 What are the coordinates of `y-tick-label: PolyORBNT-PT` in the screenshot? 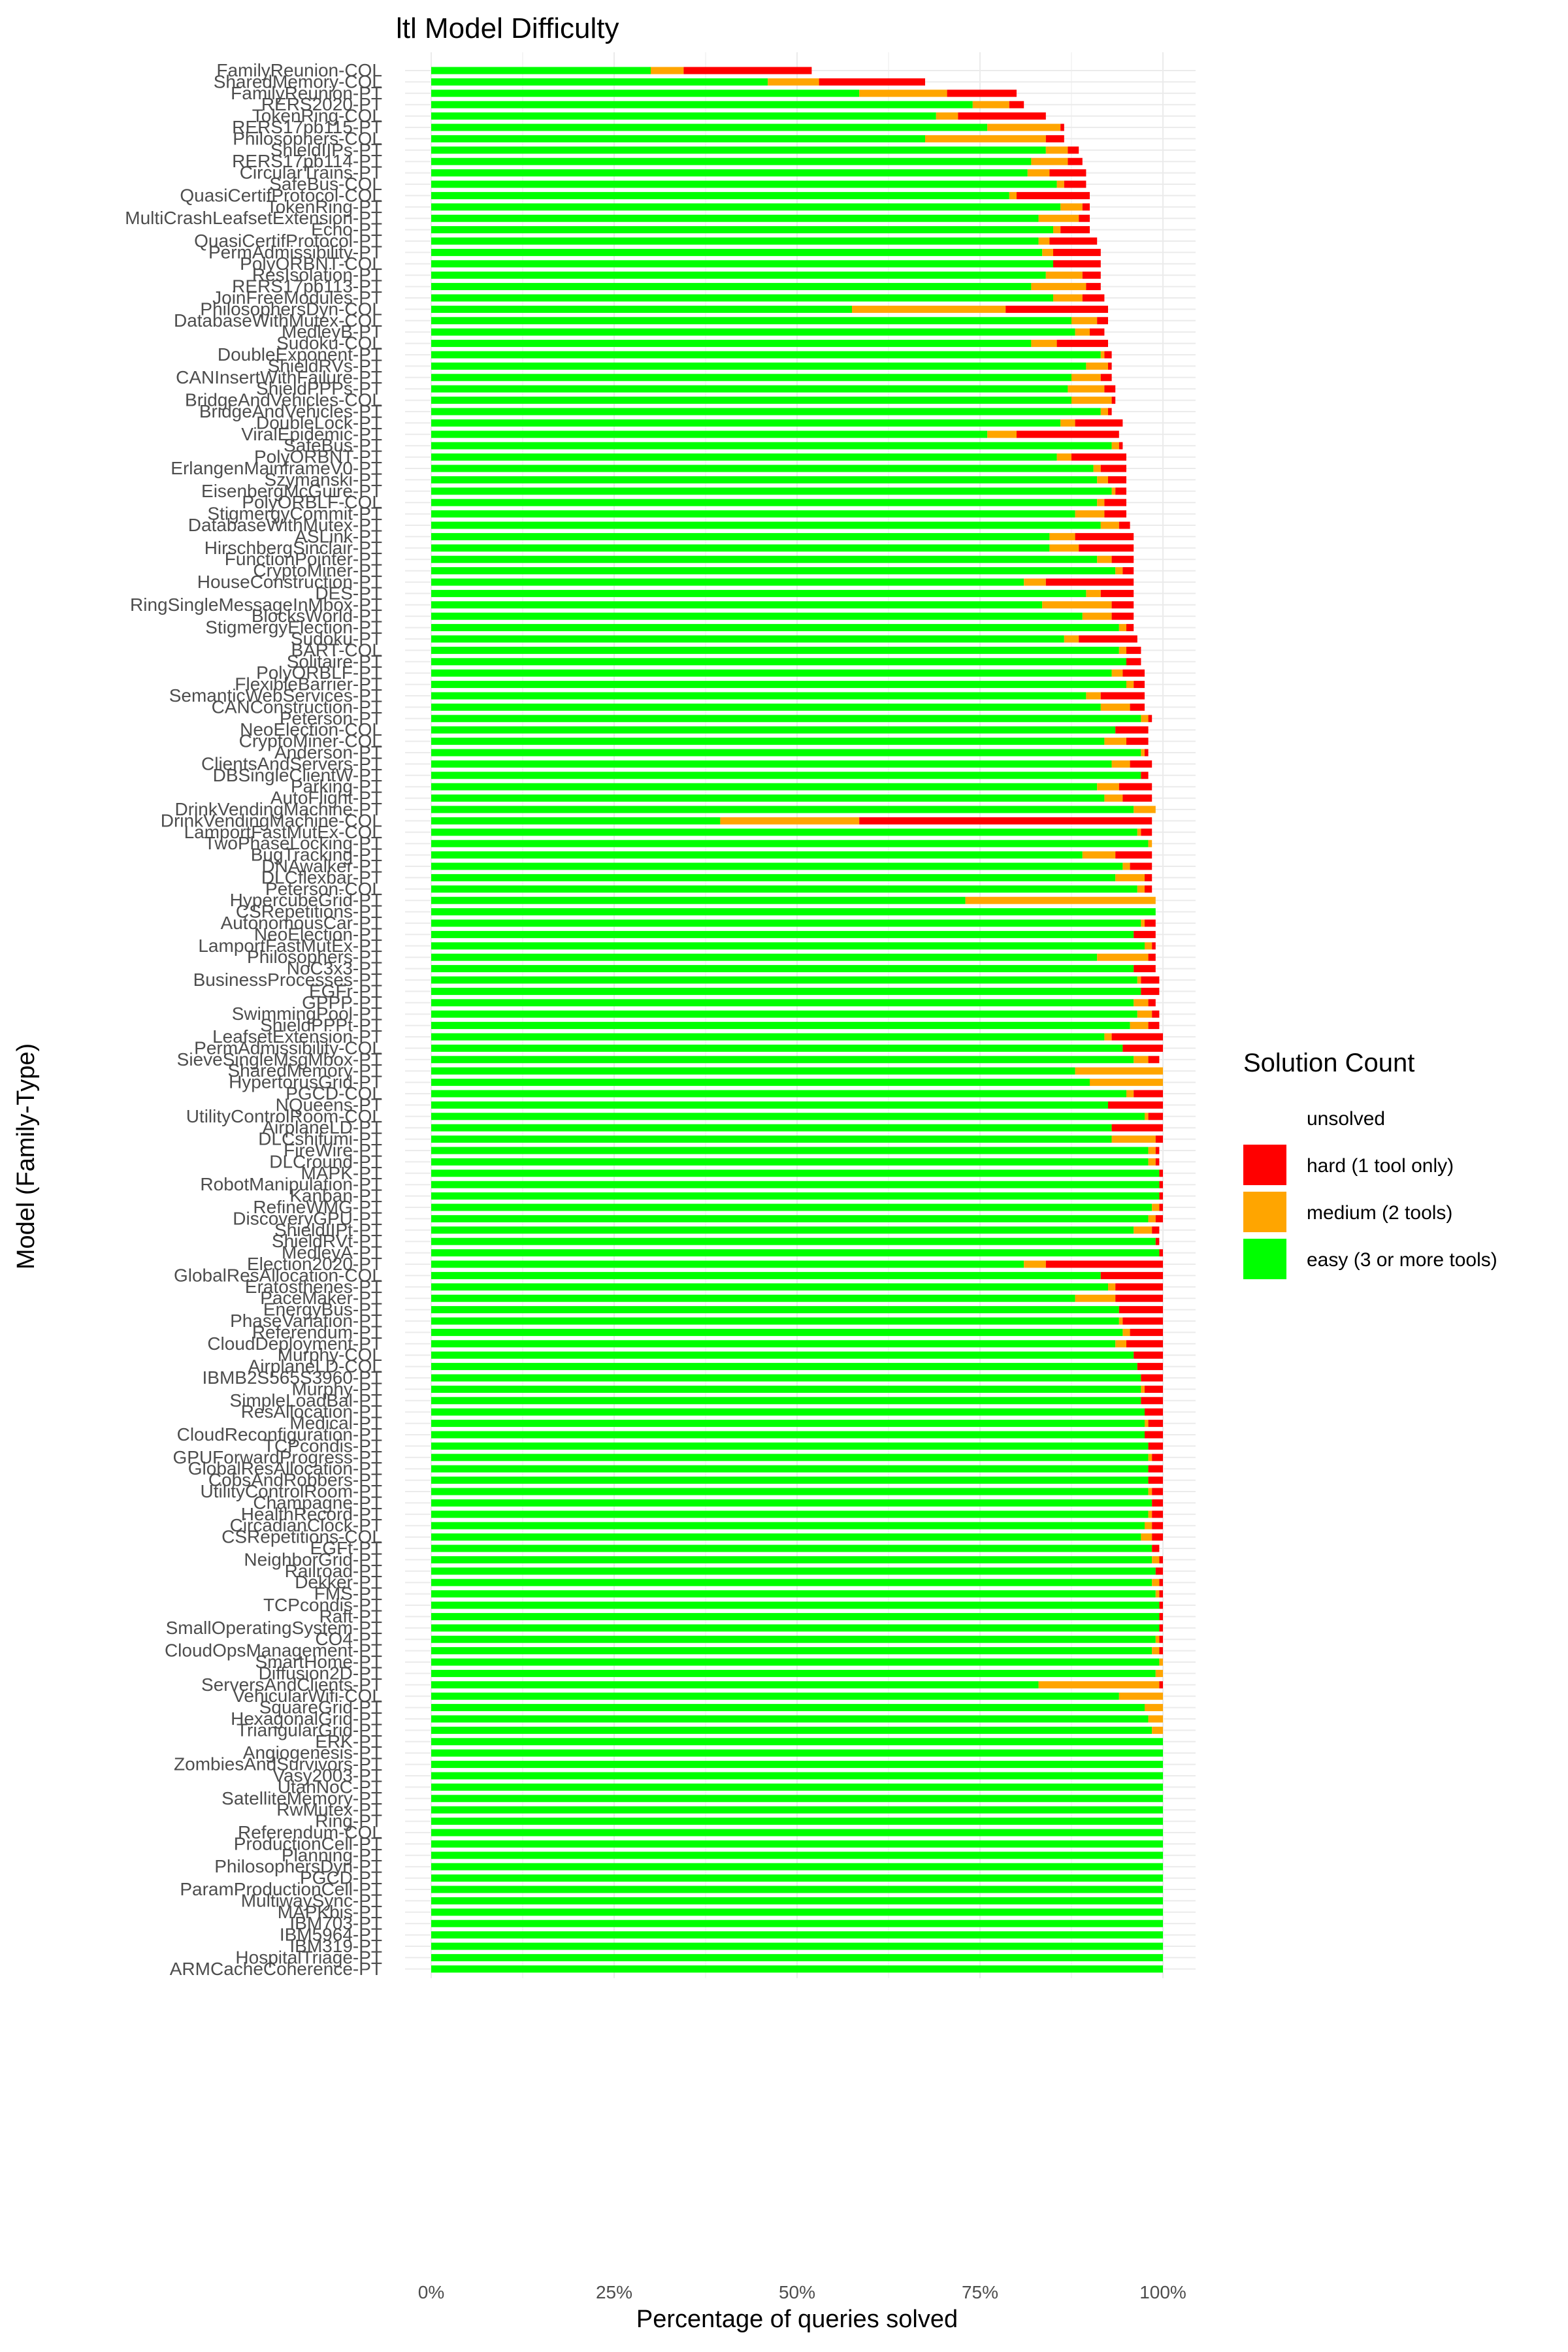 It's located at (318, 457).